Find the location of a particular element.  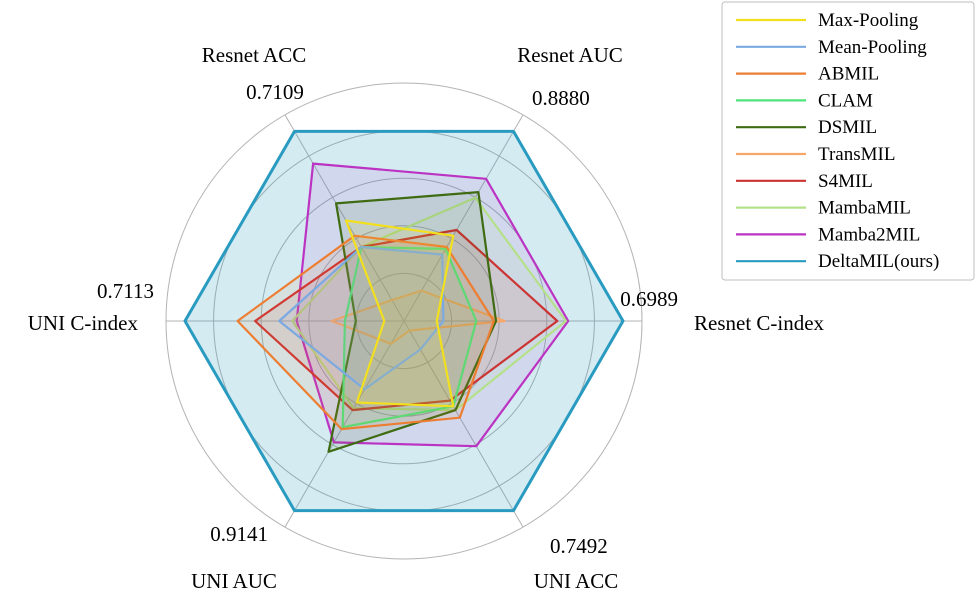

series-transmil is located at coordinates (418, 317).